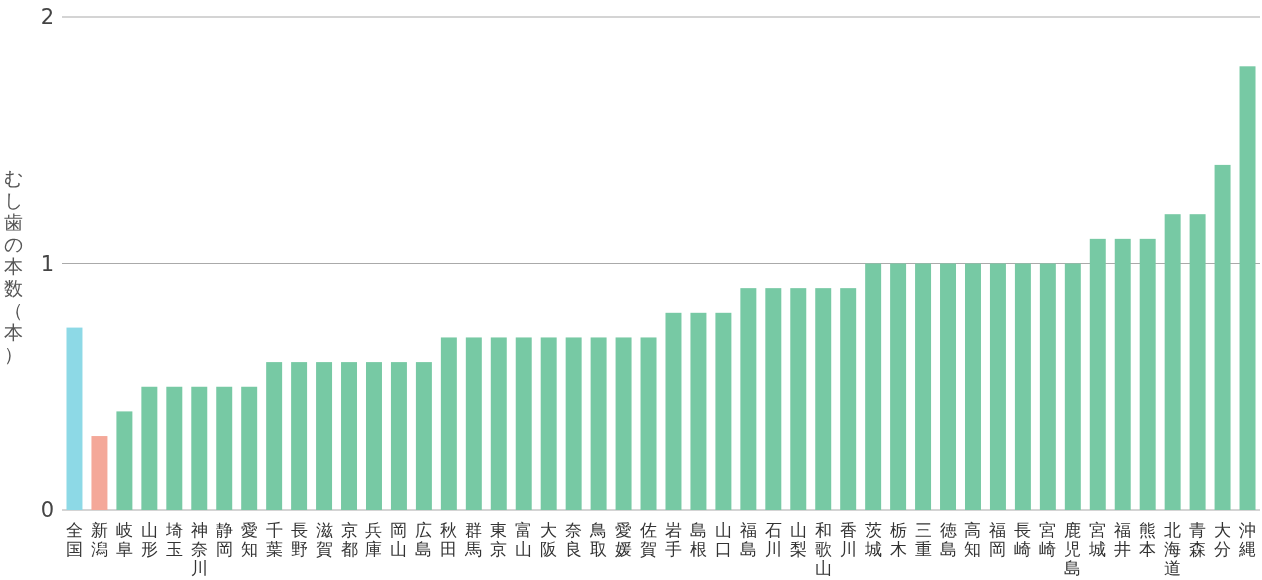 The height and width of the screenshot is (580, 1262). I want to click on y-tick-label: 0, so click(47, 510).